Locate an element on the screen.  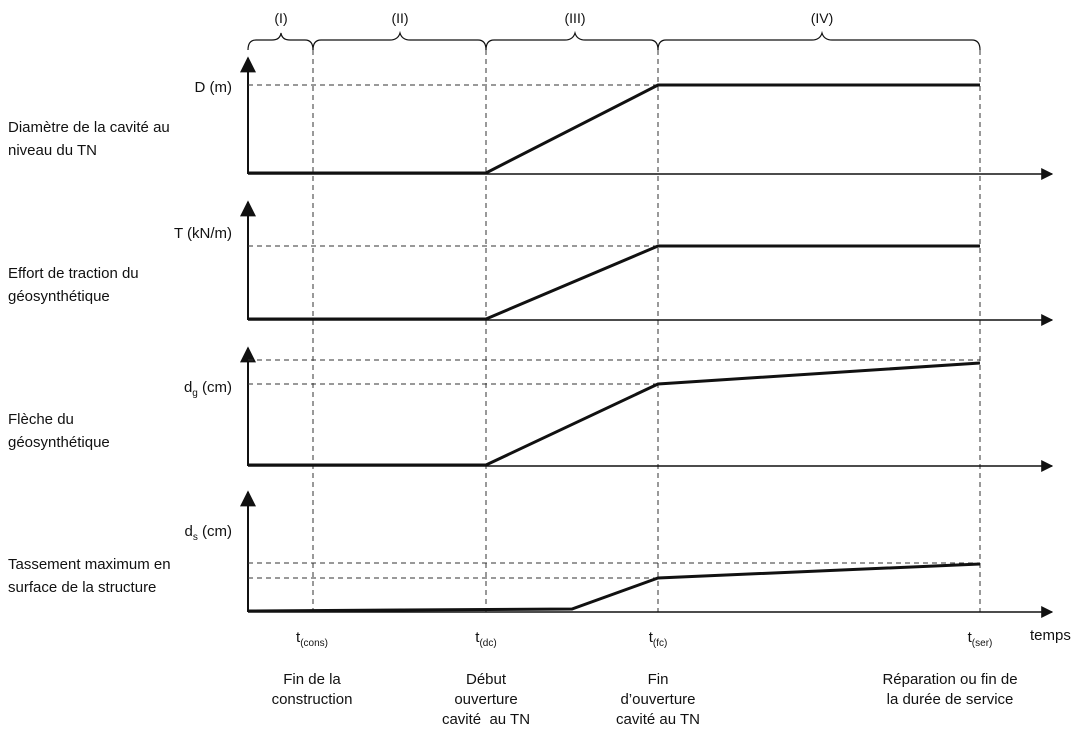
caption-t-cons-line-1: Fin de la is located at coordinates (312, 679).